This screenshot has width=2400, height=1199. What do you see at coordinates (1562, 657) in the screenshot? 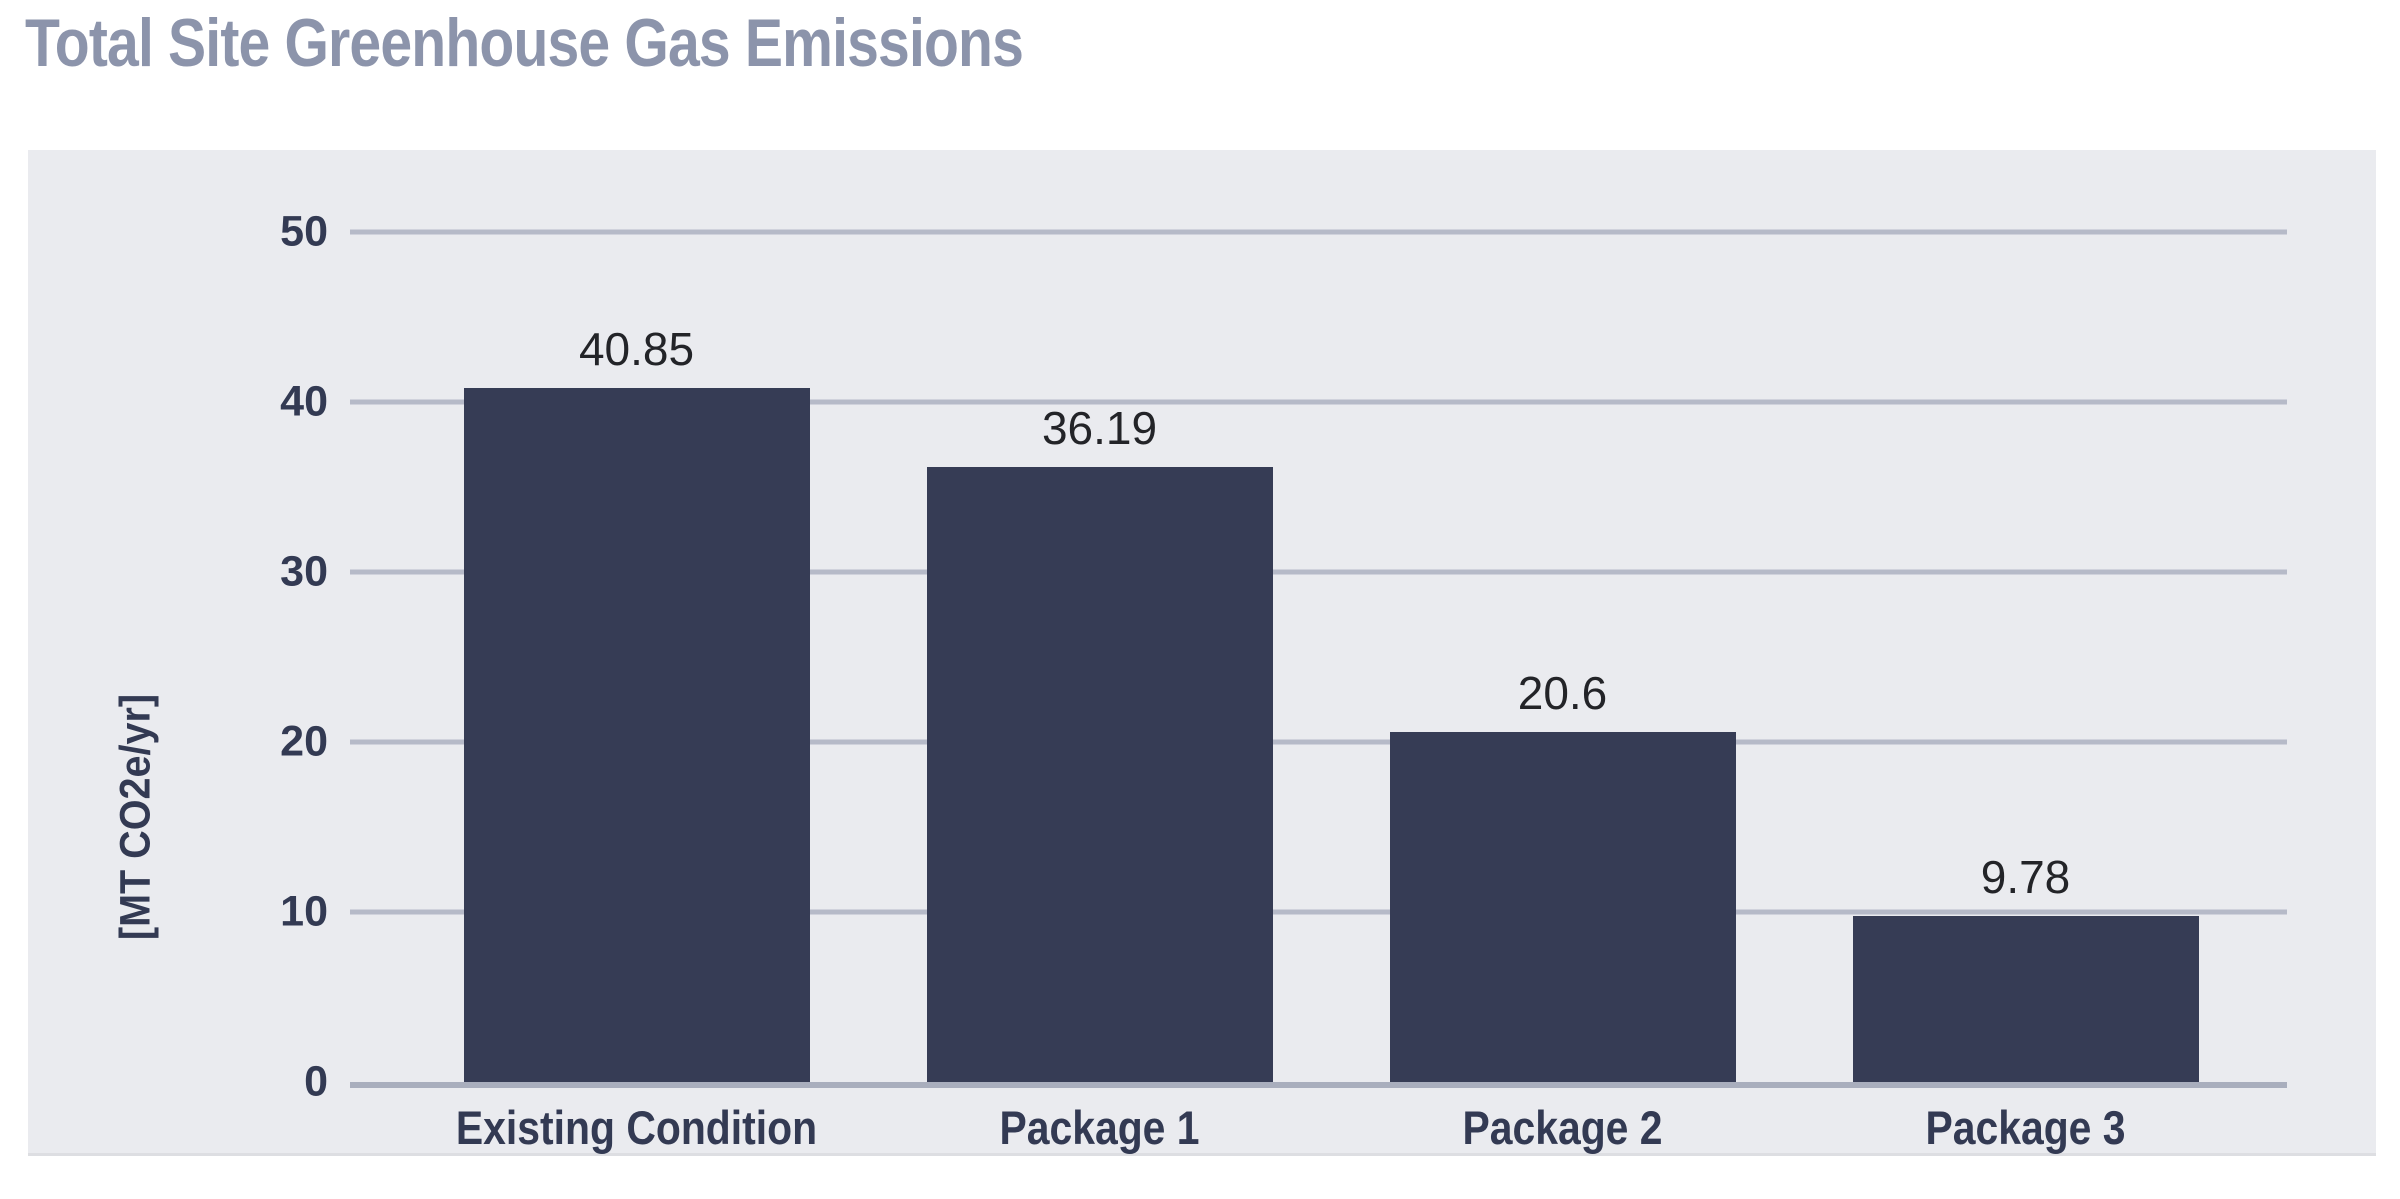
I see `bar-slot: 20.6` at bounding box center [1562, 657].